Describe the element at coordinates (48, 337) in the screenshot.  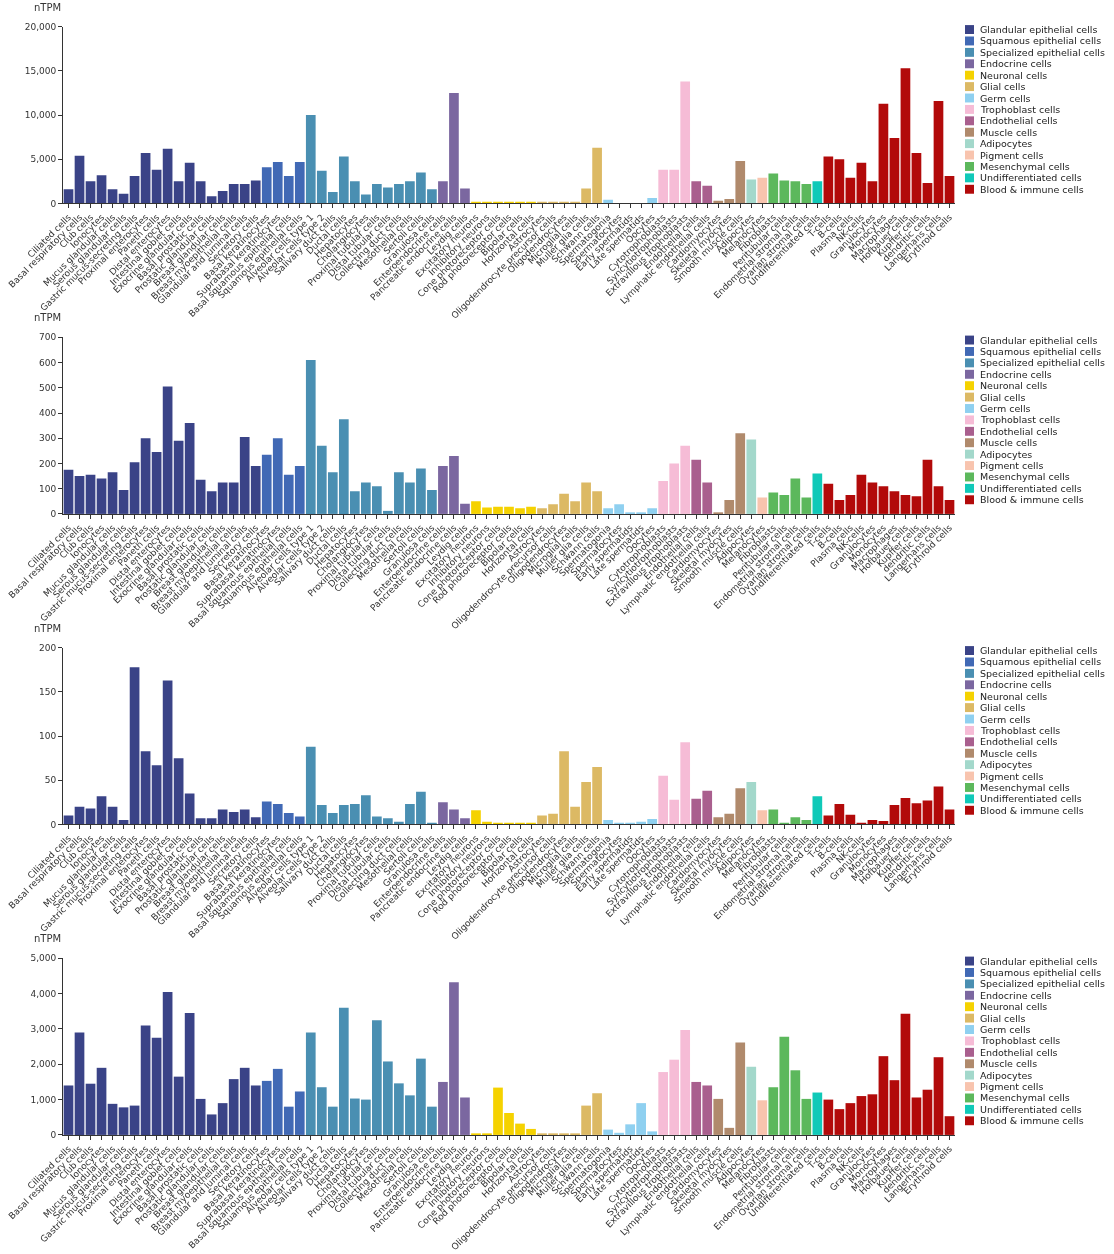
I see `y-tick-label: 700` at that location.